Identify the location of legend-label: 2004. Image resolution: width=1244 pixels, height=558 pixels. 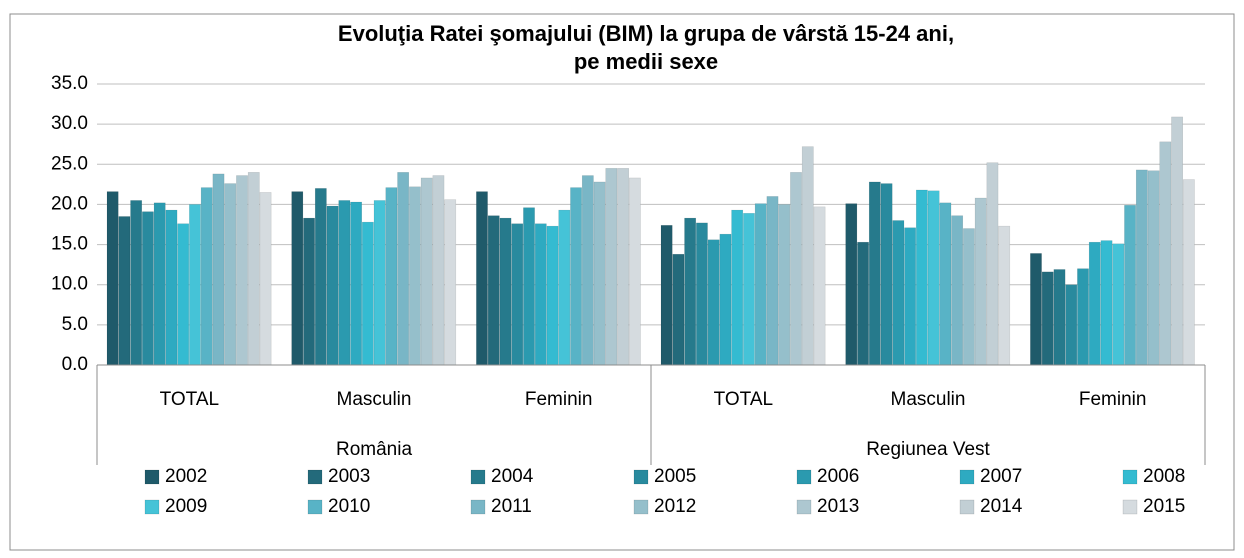
(512, 476).